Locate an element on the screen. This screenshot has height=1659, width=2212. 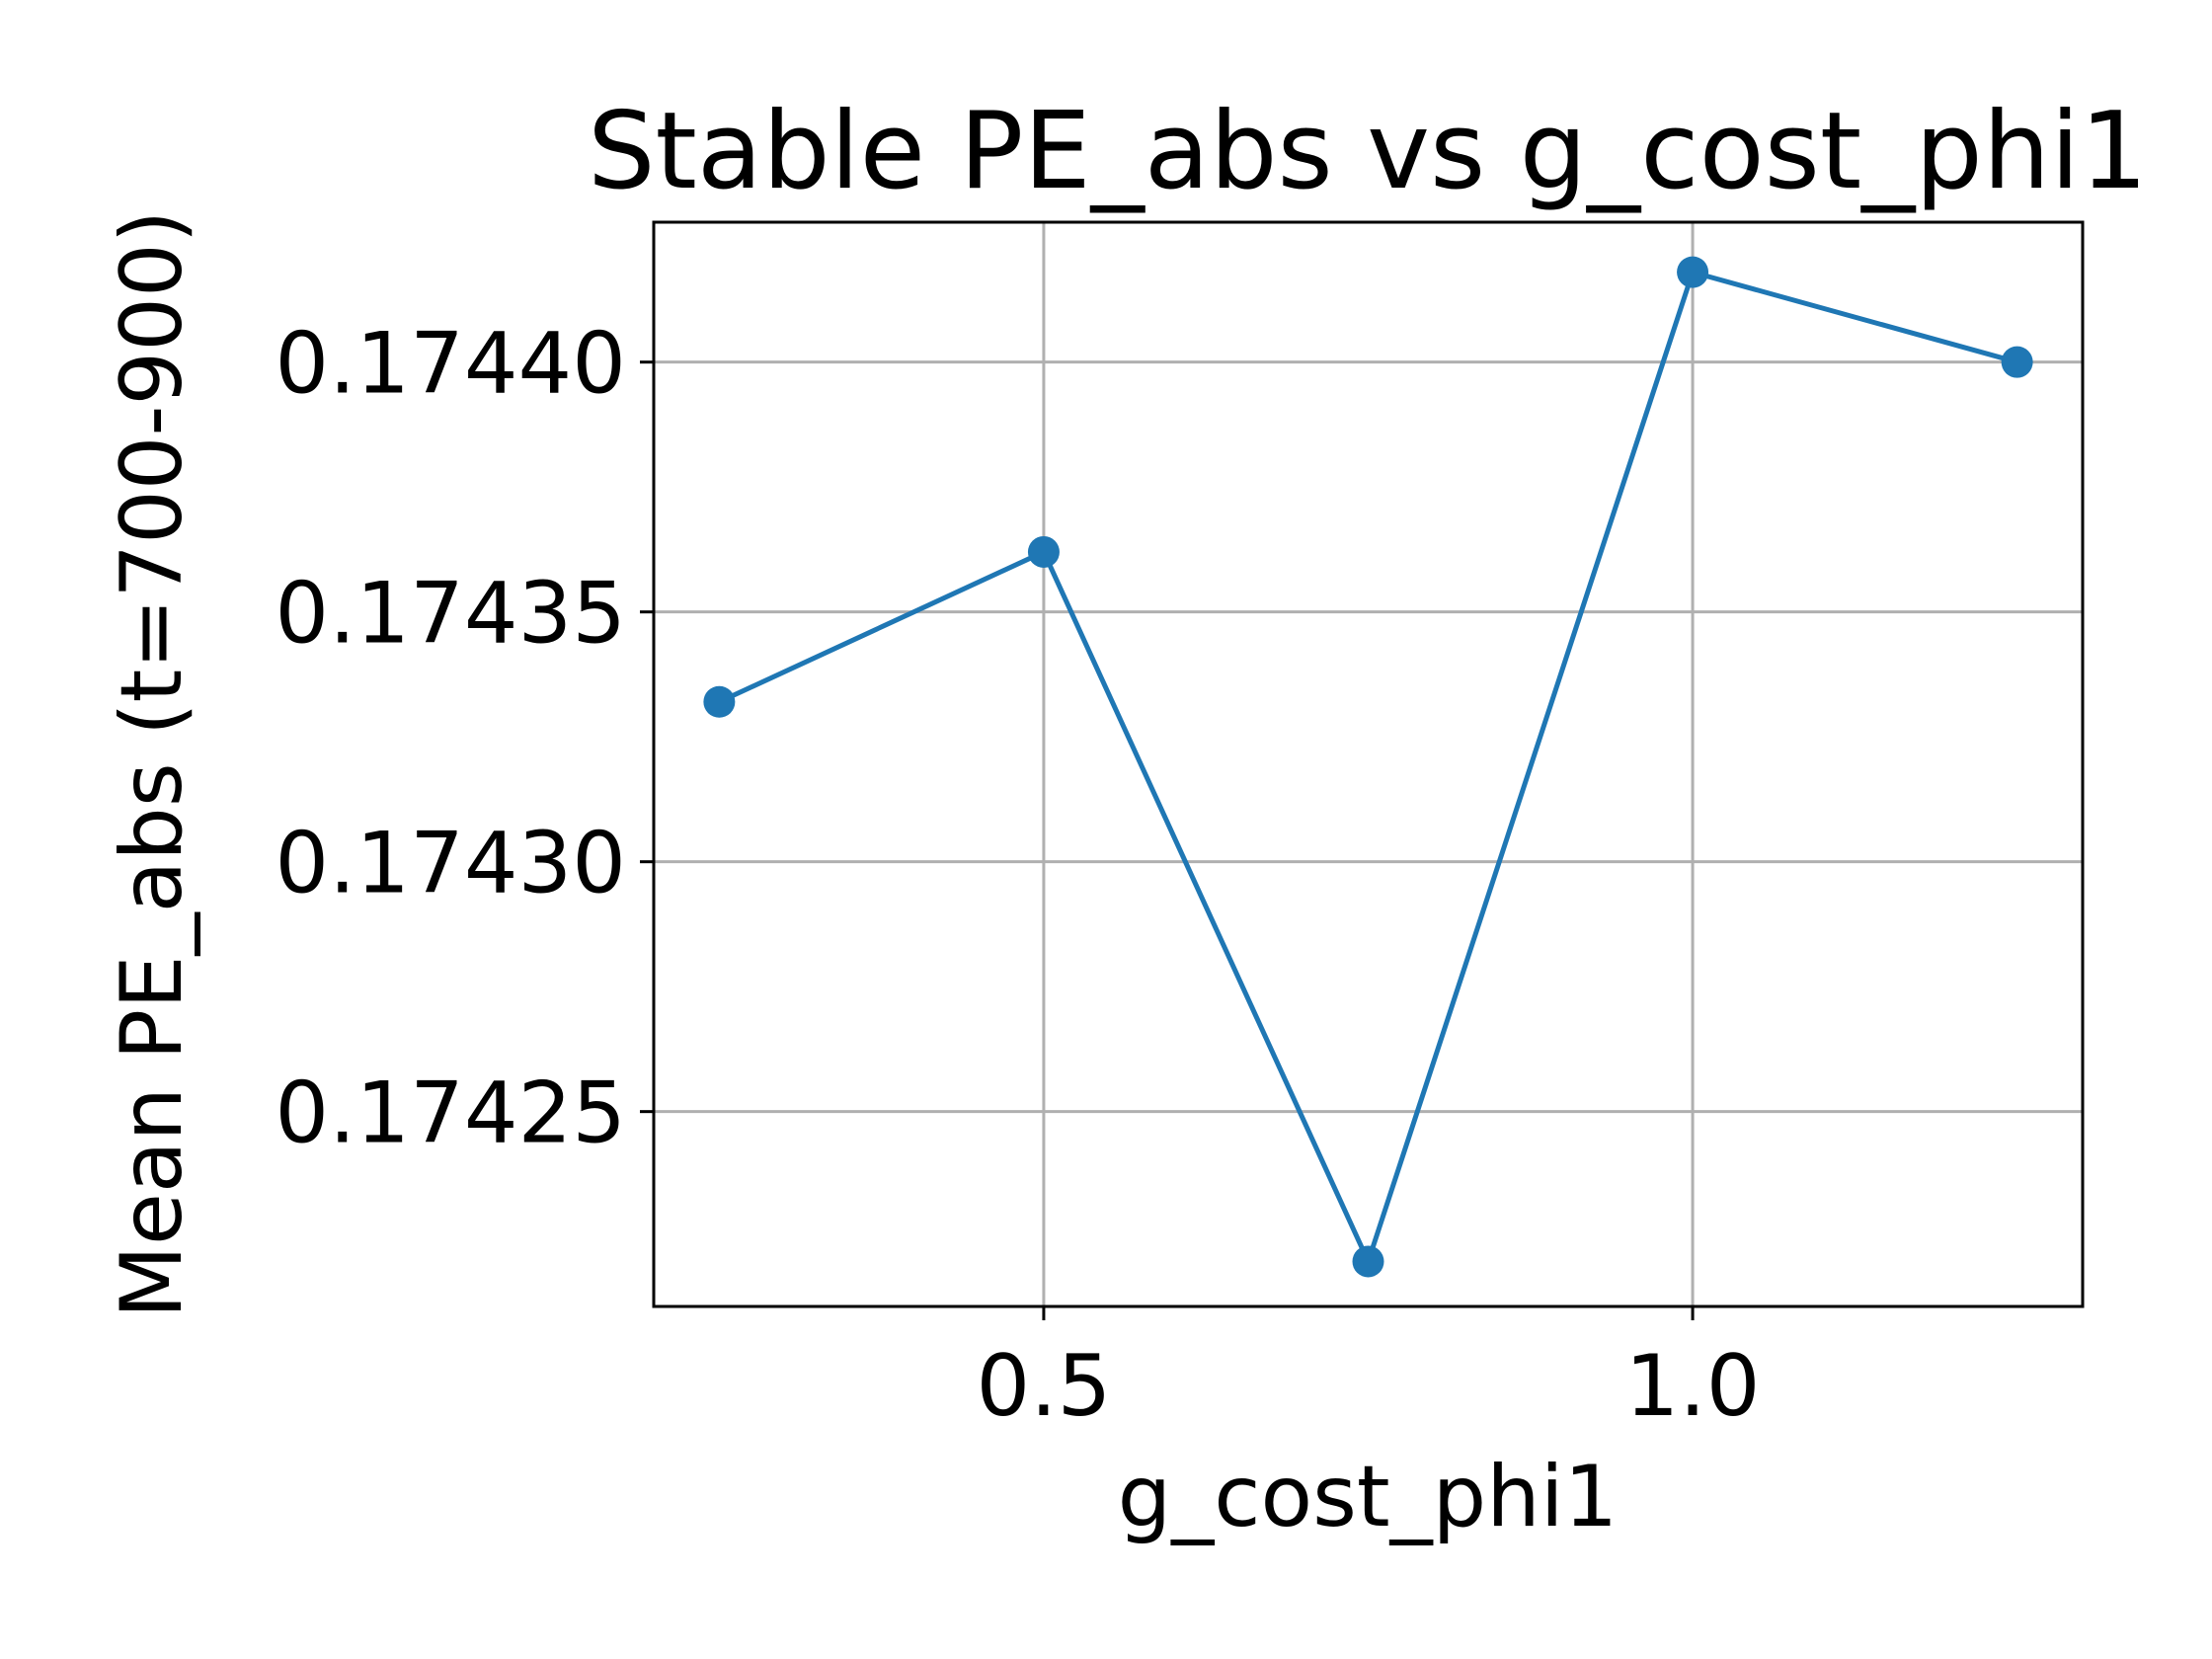
x-tick-label: 0.5 is located at coordinates (1044, 1387).